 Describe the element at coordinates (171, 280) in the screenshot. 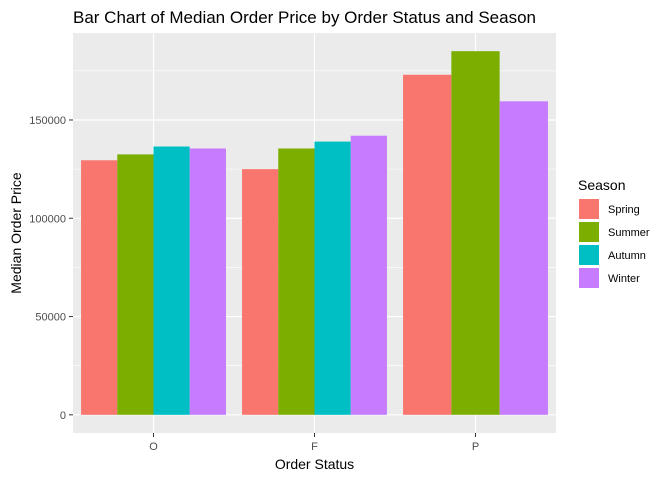

I see `bar-autumn-o` at that location.